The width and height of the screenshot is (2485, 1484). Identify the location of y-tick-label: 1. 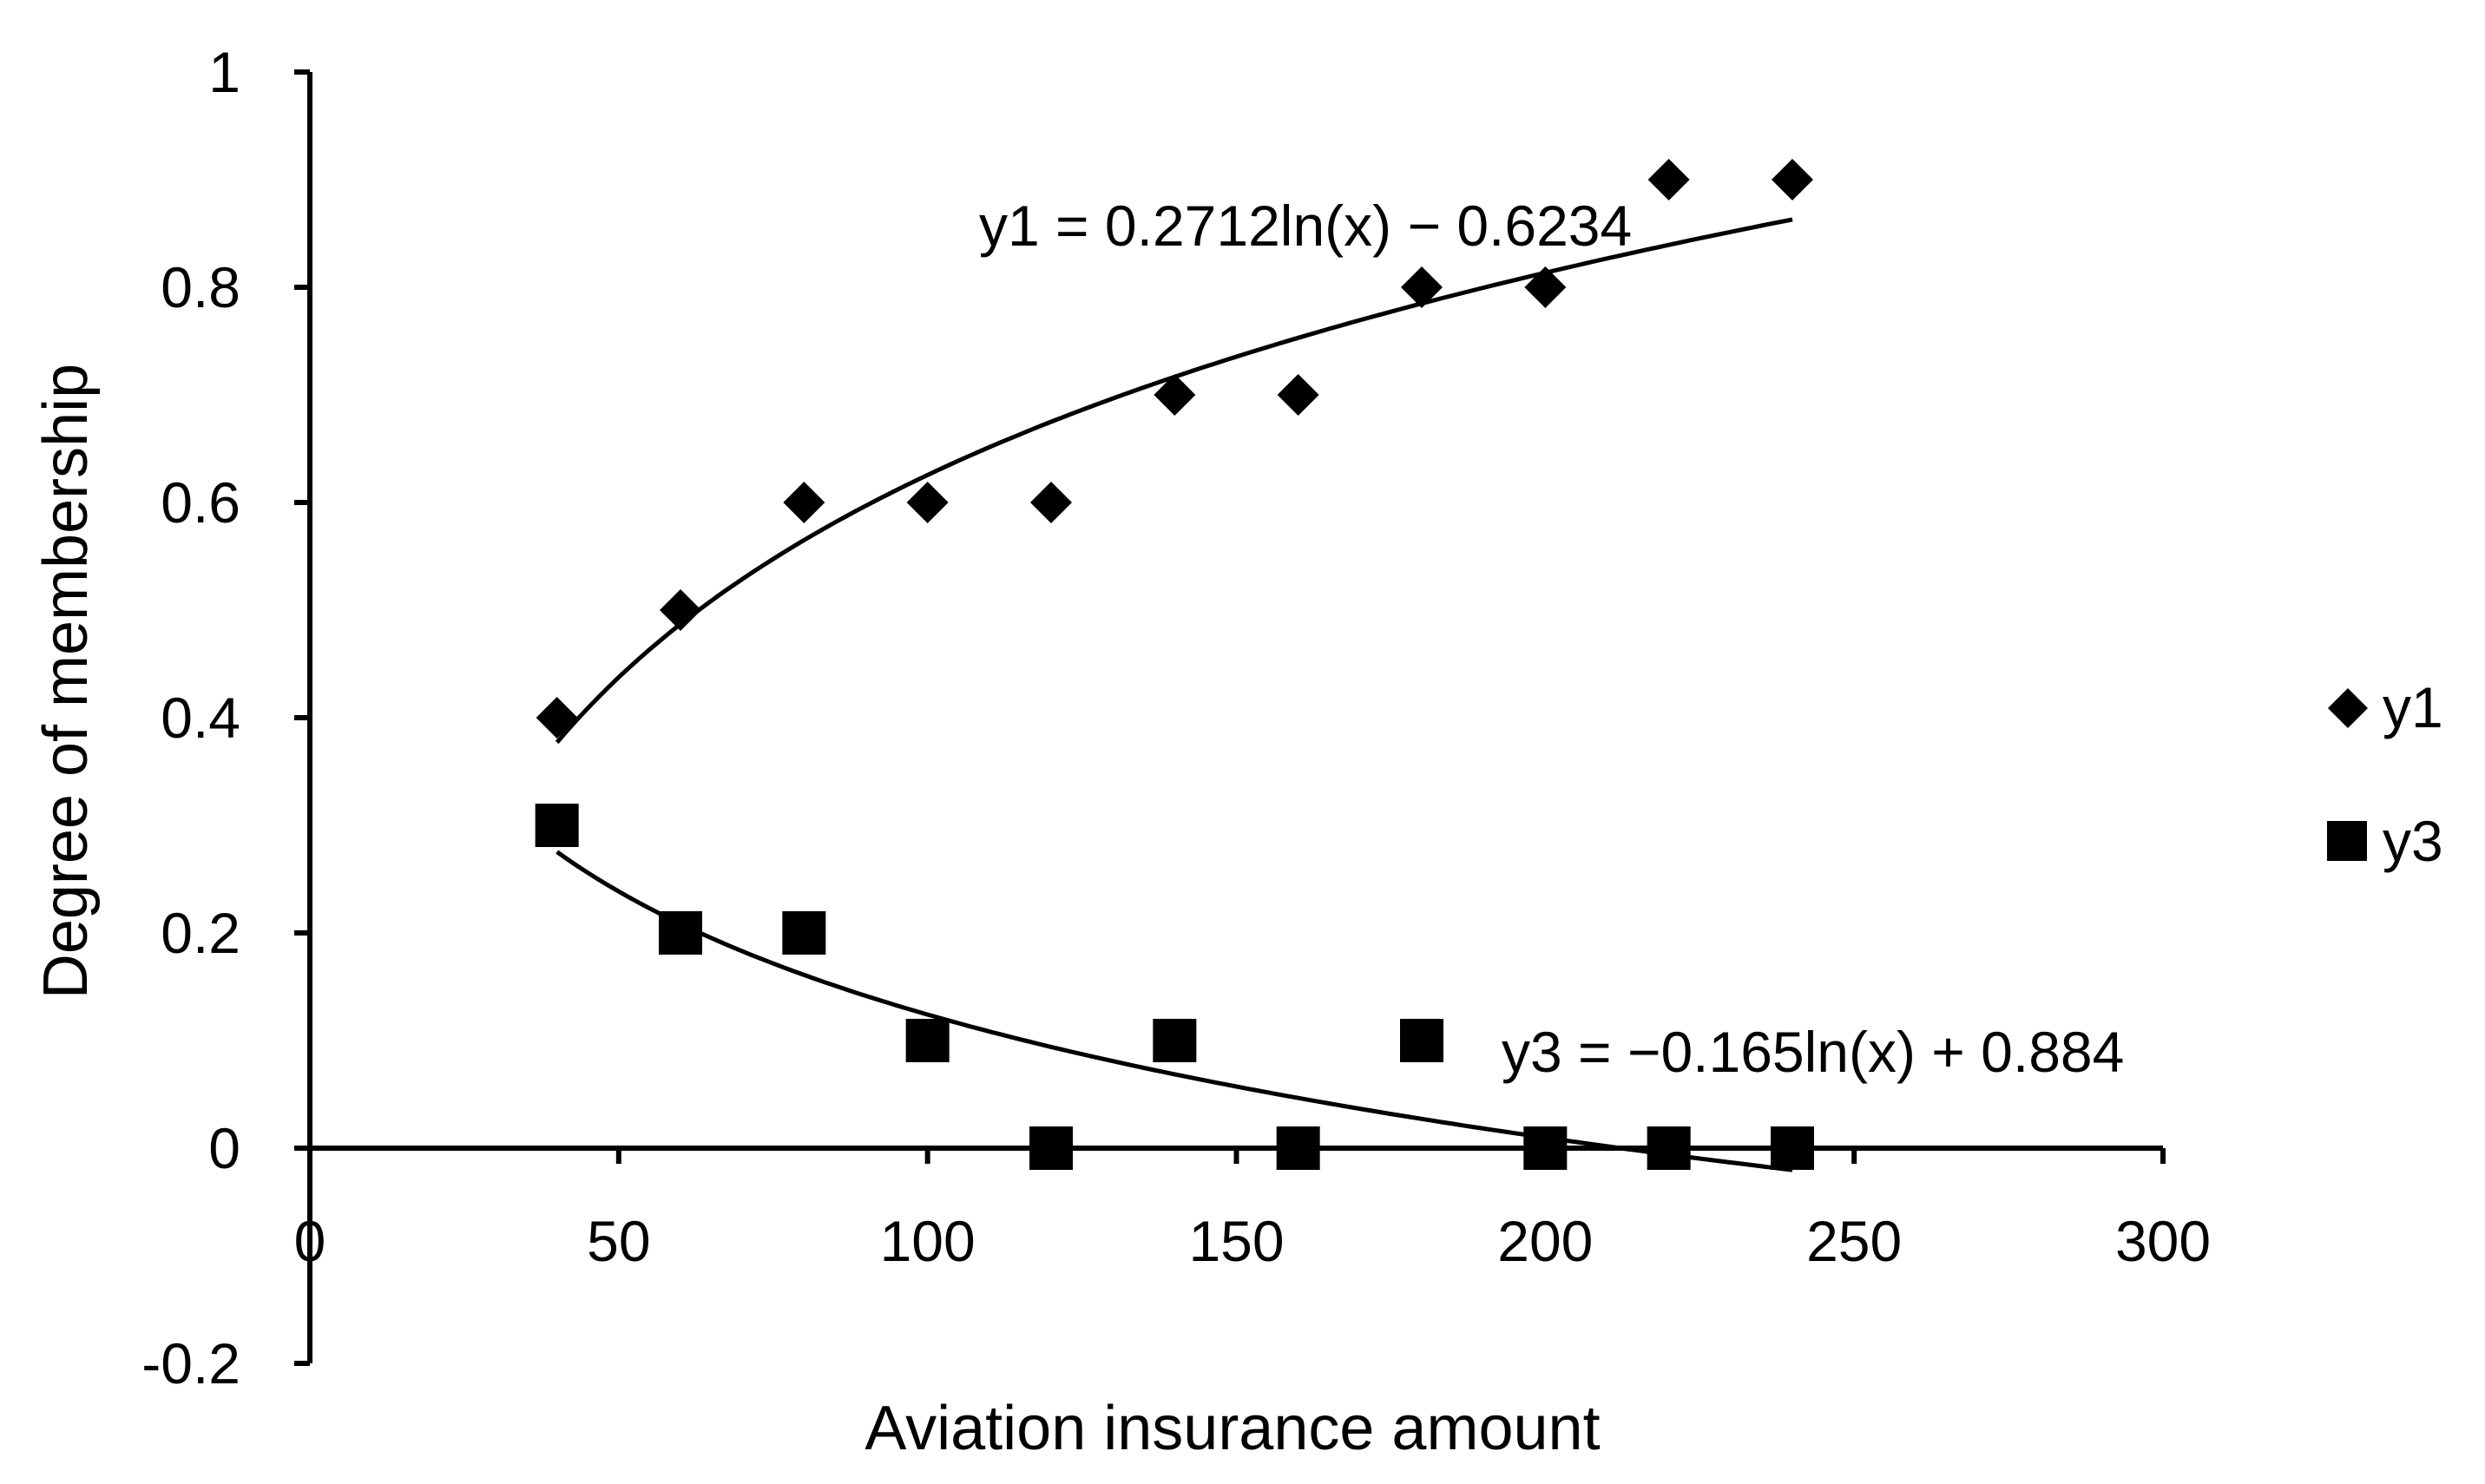
(224, 72).